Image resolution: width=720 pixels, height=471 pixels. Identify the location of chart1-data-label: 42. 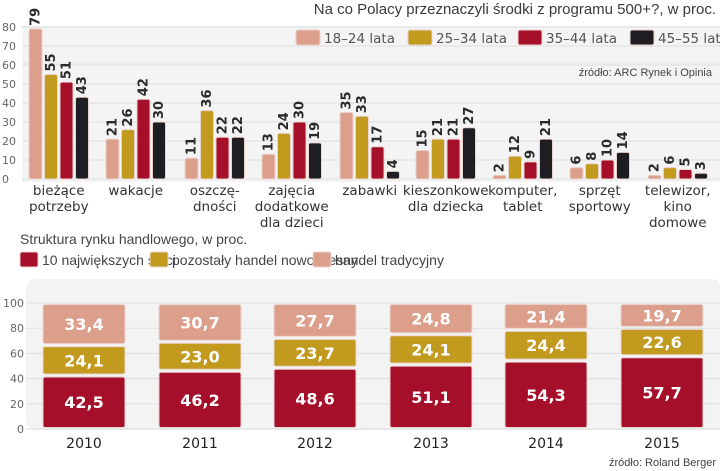
(144, 87).